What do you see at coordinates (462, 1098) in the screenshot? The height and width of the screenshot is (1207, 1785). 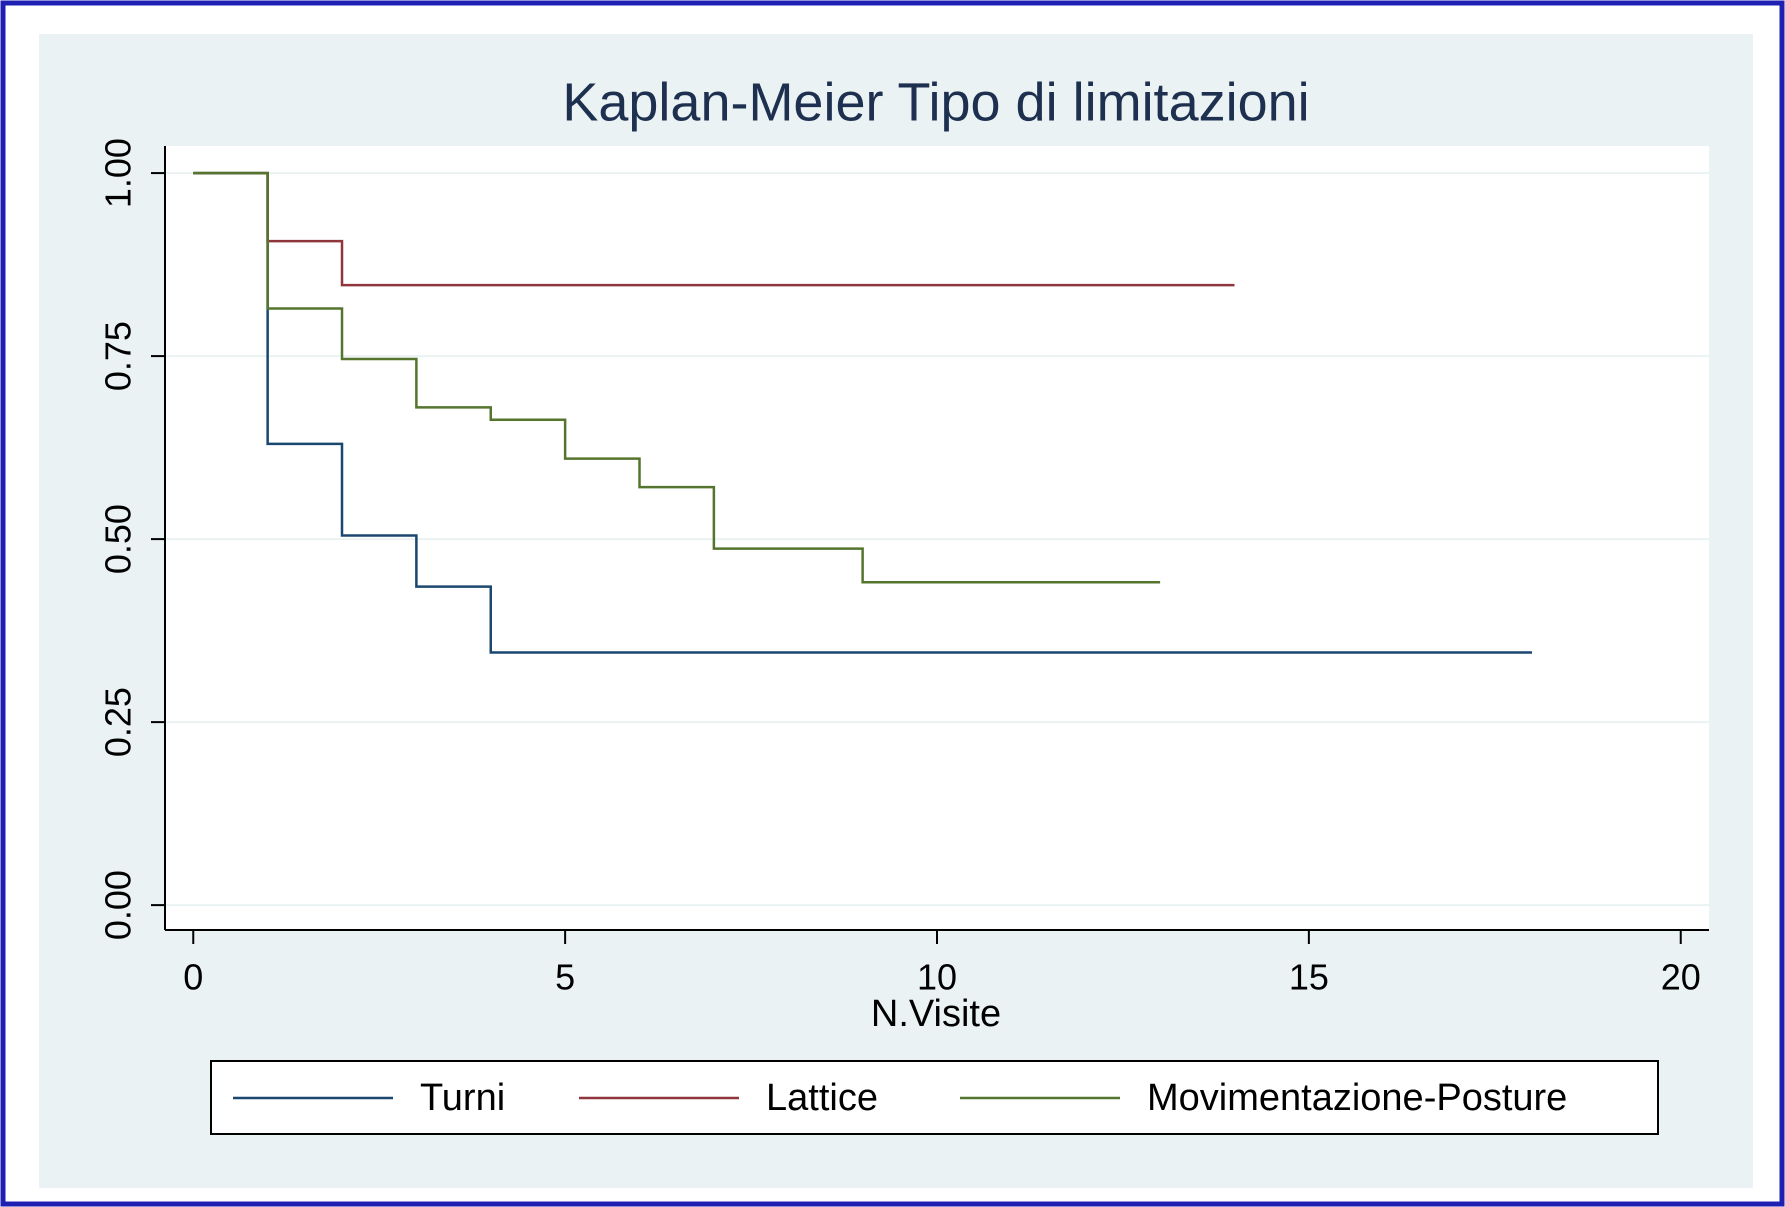 I see `legend-label: Turni` at bounding box center [462, 1098].